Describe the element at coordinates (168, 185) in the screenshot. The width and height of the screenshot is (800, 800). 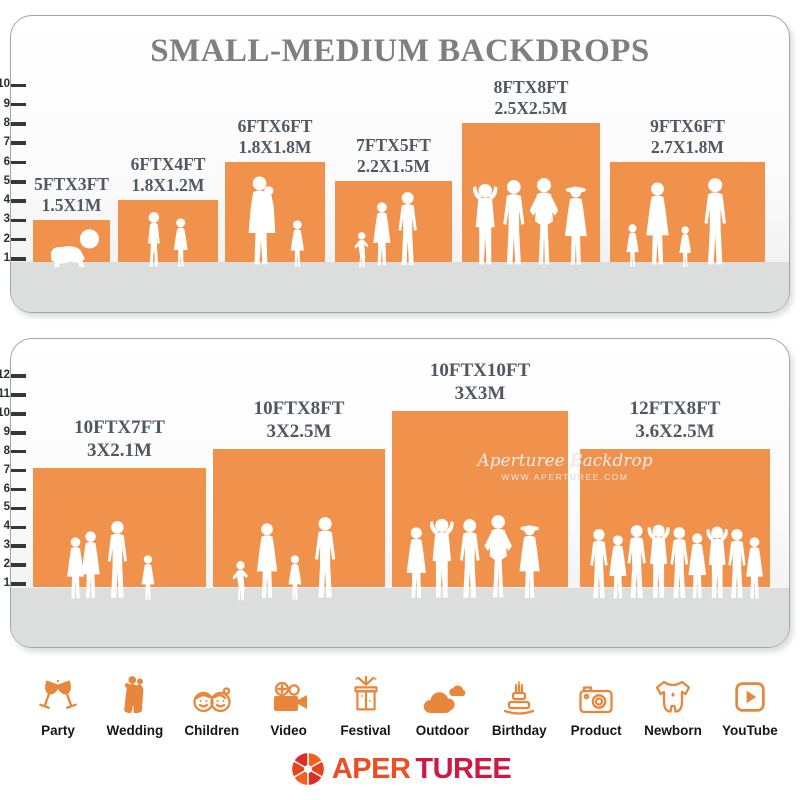
I see `backdrop-size-m: 1.8X1.2M` at that location.